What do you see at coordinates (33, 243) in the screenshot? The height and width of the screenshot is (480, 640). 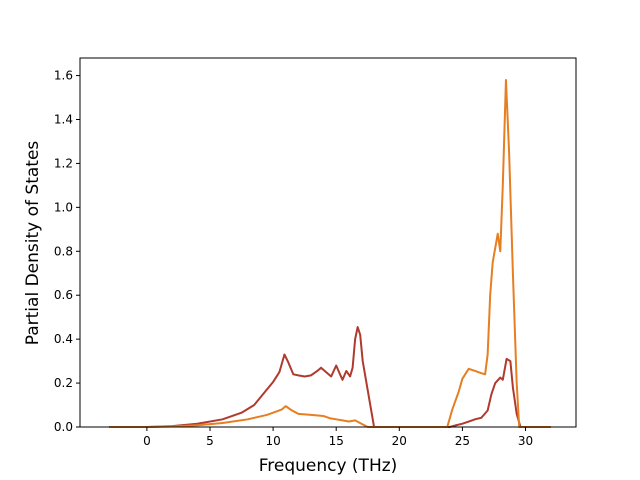 I see `y-axis-label: Partial Density of States` at bounding box center [33, 243].